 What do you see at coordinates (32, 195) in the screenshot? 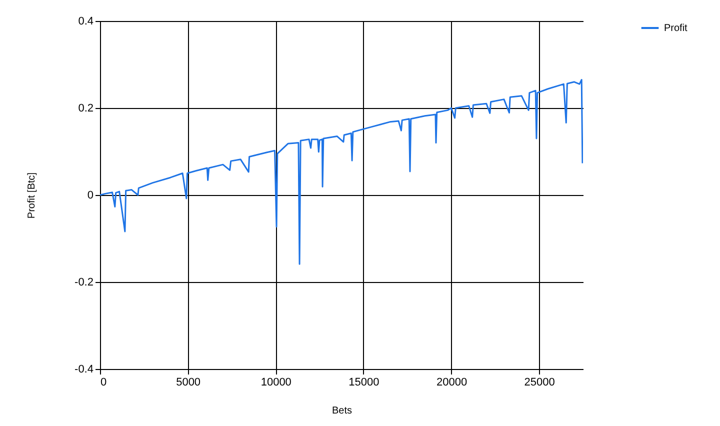
I see `y-axis-title: Profit [Btc]` at bounding box center [32, 195].